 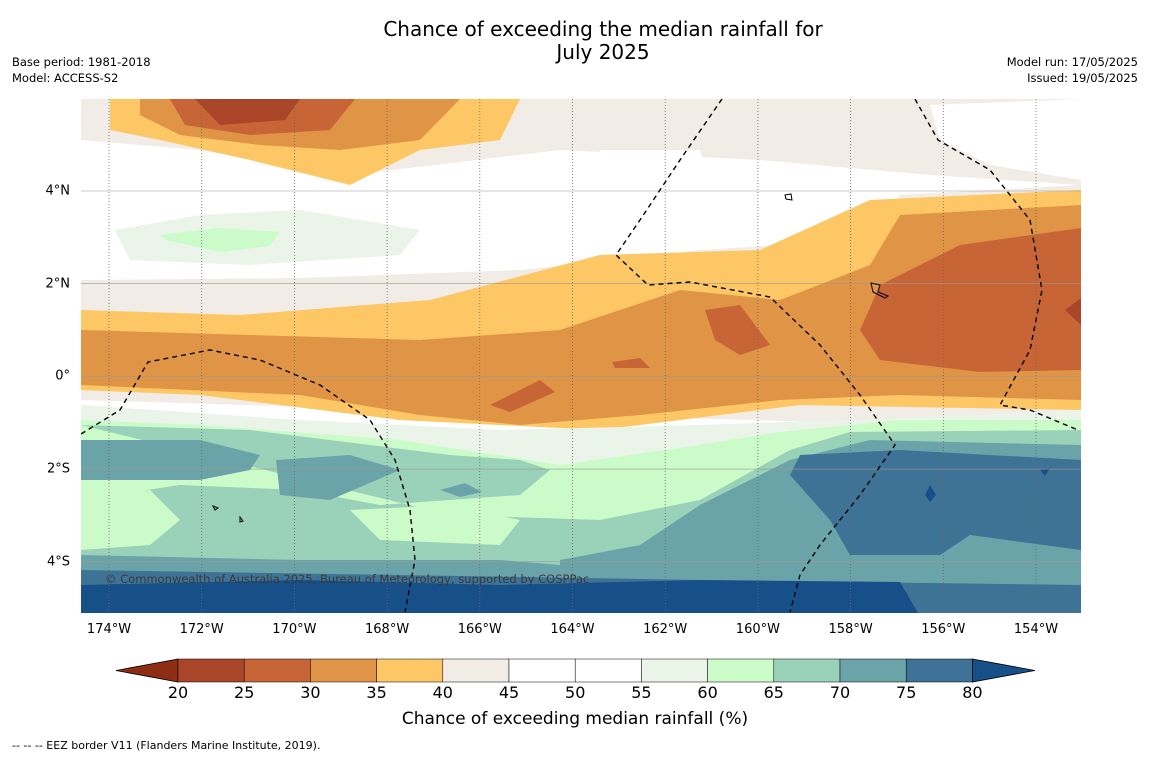 What do you see at coordinates (376, 692) in the screenshot?
I see `colorbar-tick-label: 35` at bounding box center [376, 692].